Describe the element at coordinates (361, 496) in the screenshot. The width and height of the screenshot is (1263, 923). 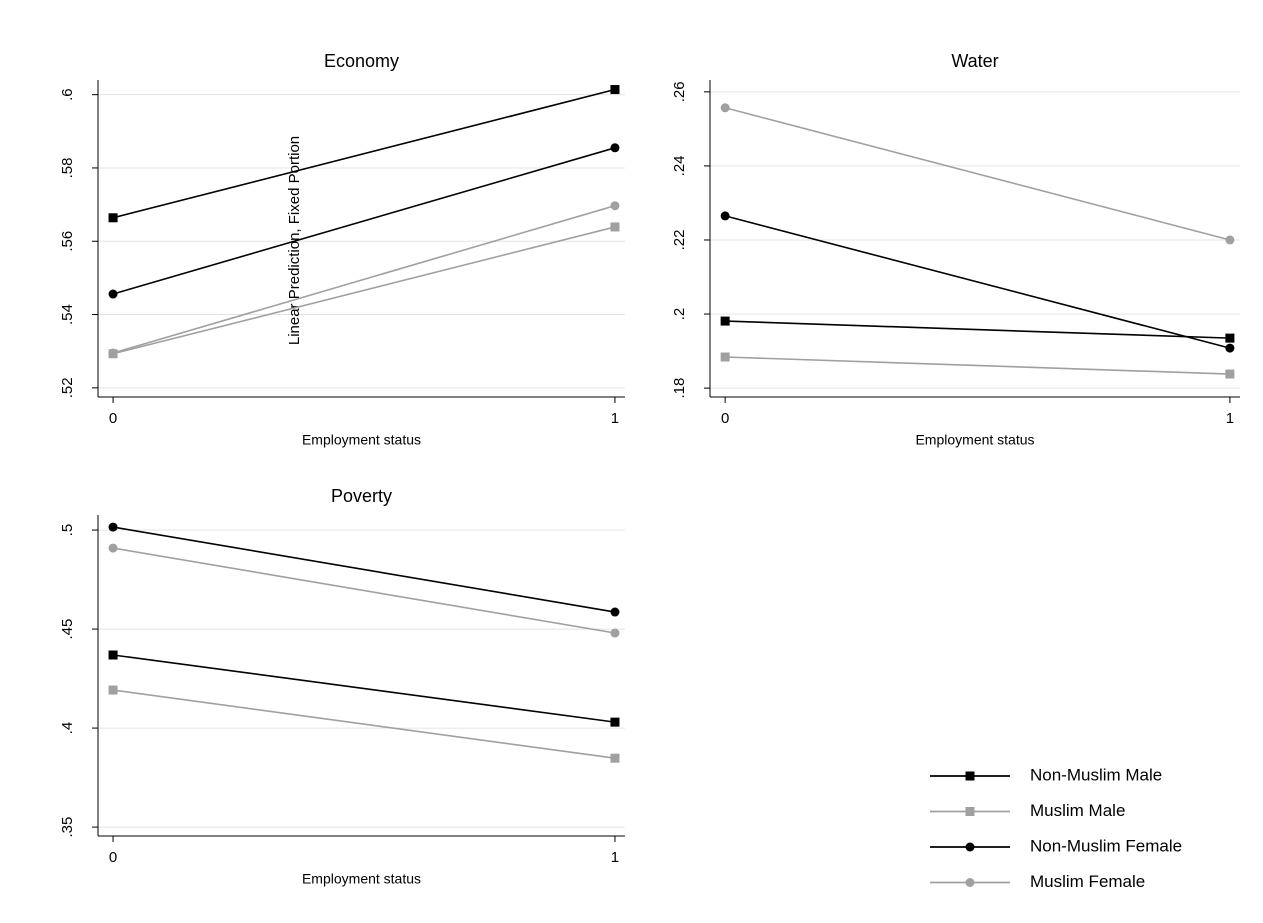
I see `panel-title: Poverty` at that location.